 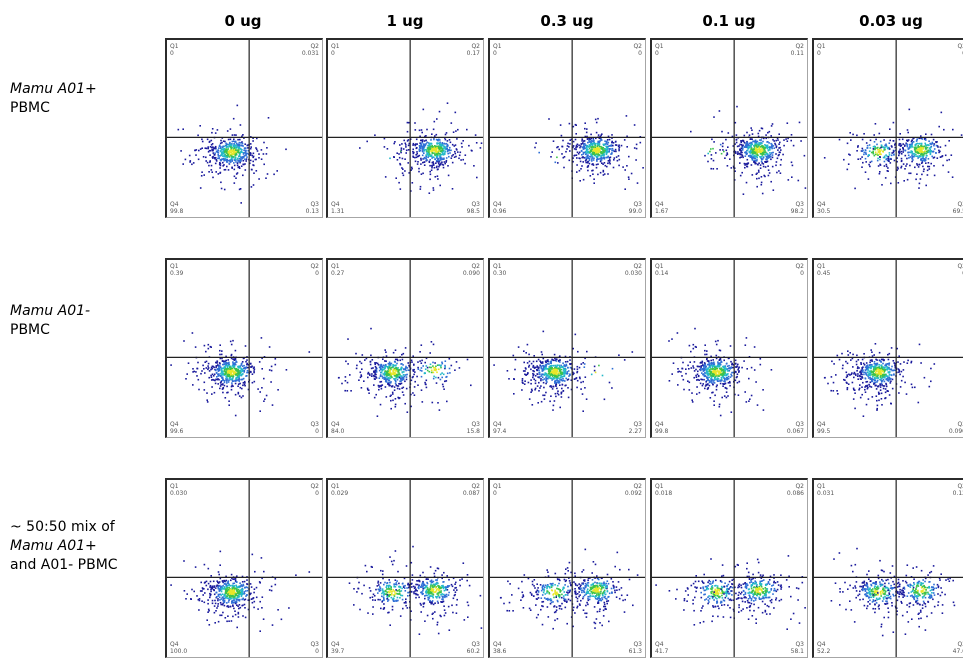 What do you see at coordinates (824, 211) in the screenshot?
I see `quadrant-value: 30.5` at bounding box center [824, 211].